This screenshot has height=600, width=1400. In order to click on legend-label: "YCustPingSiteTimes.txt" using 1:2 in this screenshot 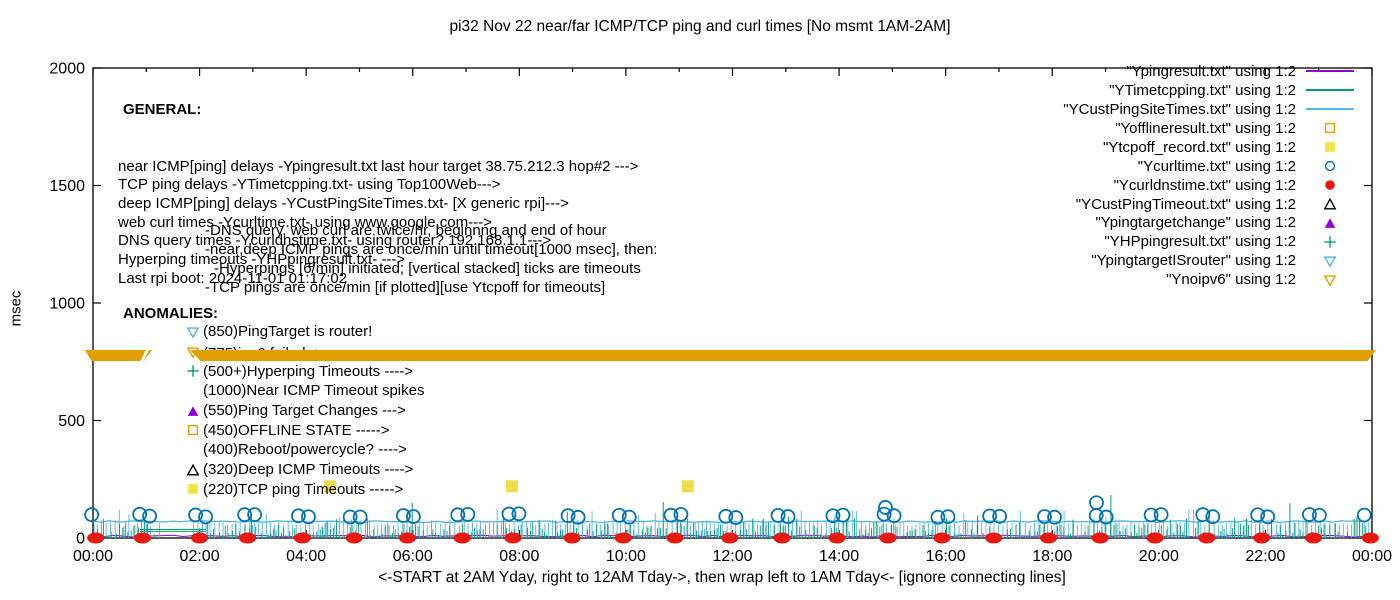, I will do `click(1179, 109)`.